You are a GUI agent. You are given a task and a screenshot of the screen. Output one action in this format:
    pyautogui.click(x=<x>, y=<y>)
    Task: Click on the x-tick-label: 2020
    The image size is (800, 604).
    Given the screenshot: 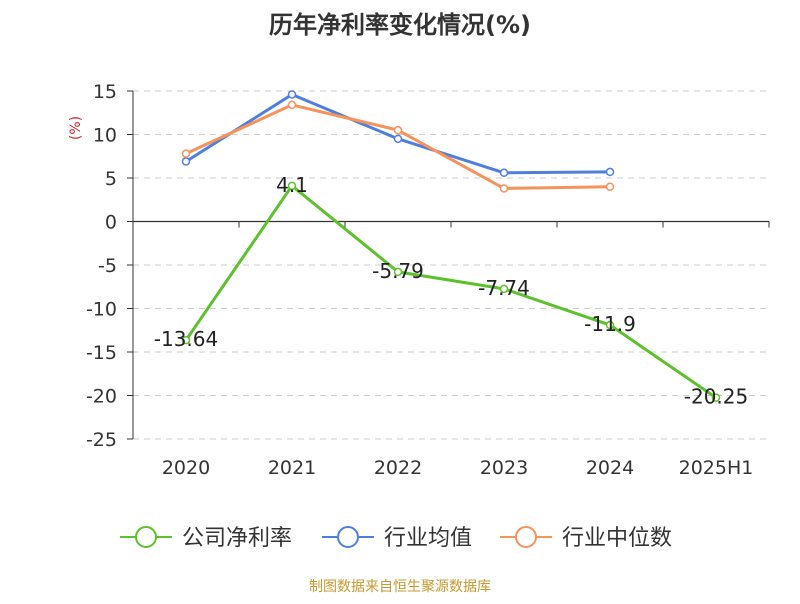 What is the action you would take?
    pyautogui.click(x=186, y=468)
    